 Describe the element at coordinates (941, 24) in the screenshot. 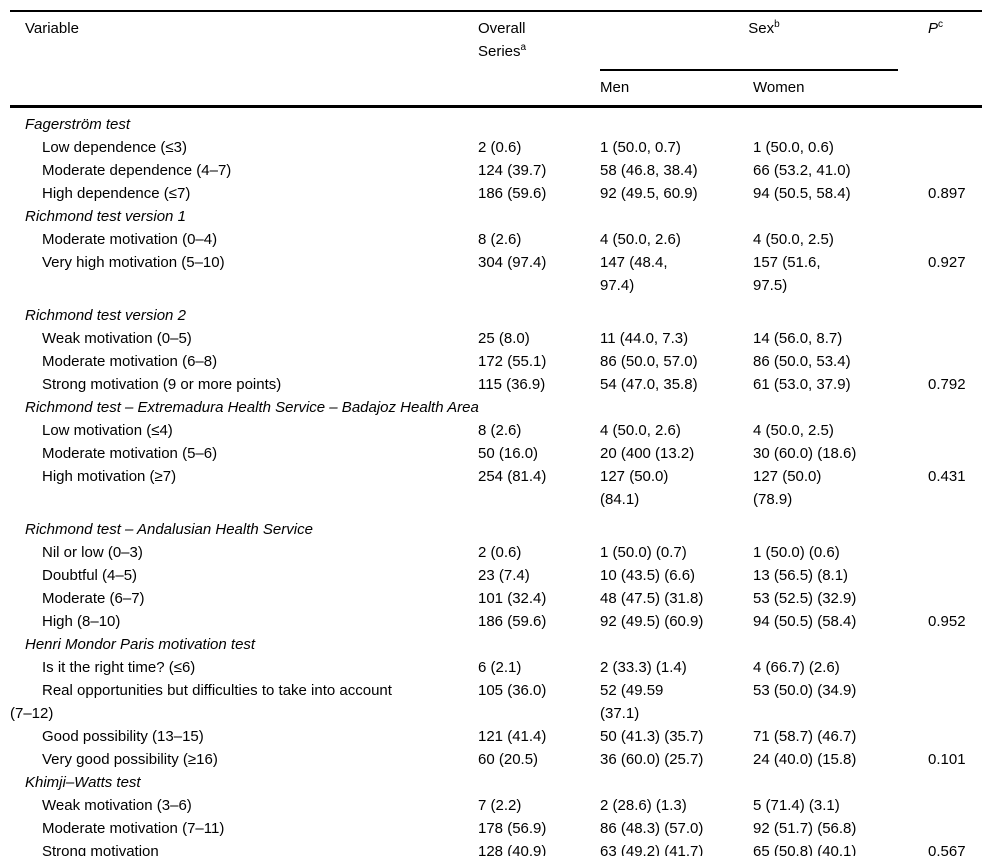

I see `footnote-marker-c: c` at that location.